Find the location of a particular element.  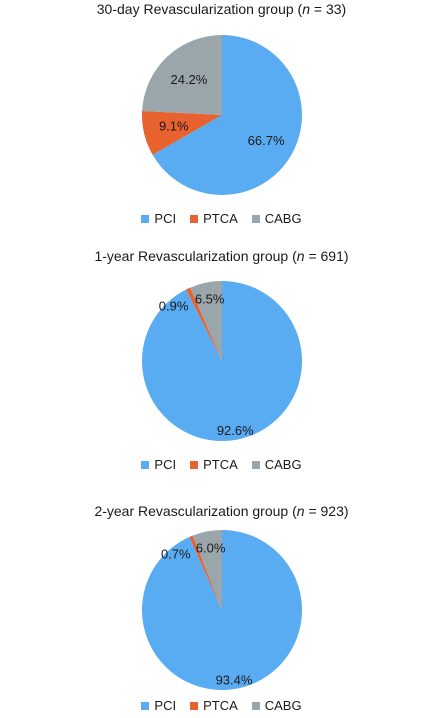

legend-30-day: PCI PTCA CABG is located at coordinates (221, 219).